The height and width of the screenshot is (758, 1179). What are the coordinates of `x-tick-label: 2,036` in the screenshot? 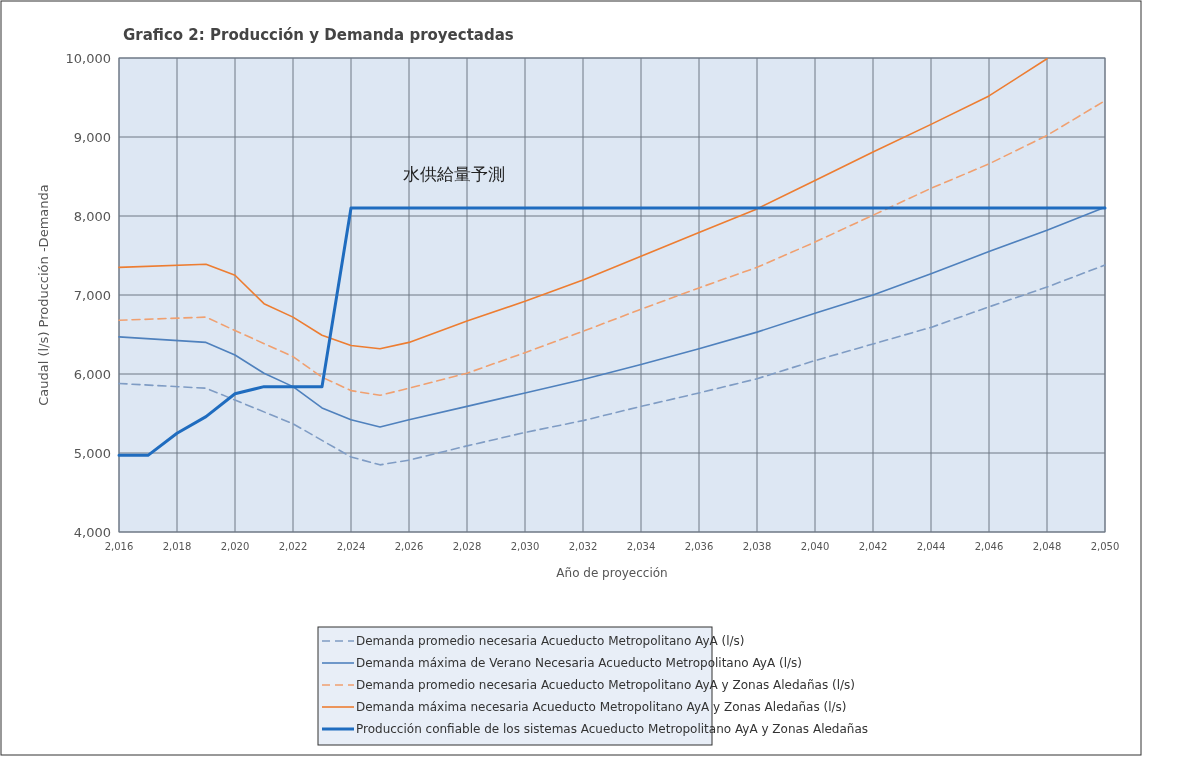 It's located at (699, 546).